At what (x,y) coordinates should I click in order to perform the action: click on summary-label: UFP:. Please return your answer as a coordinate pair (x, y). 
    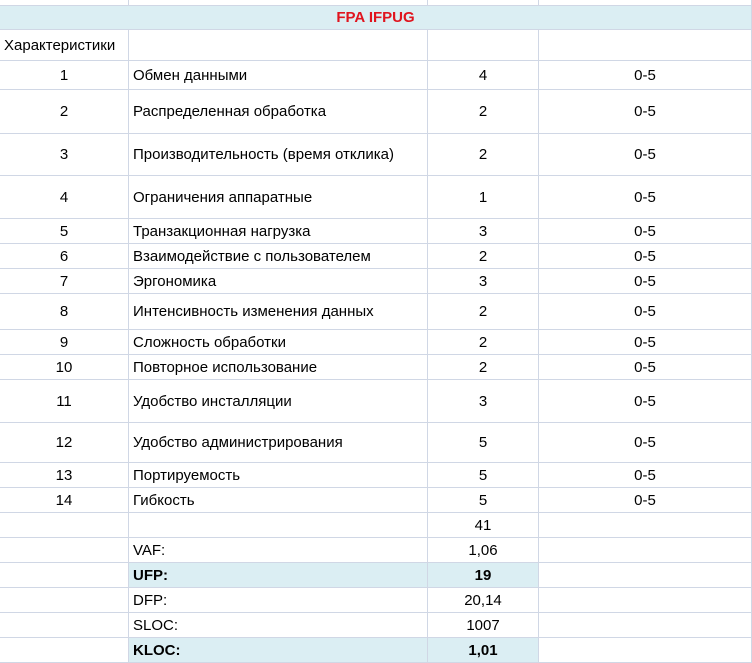
    Looking at the image, I should click on (278, 575).